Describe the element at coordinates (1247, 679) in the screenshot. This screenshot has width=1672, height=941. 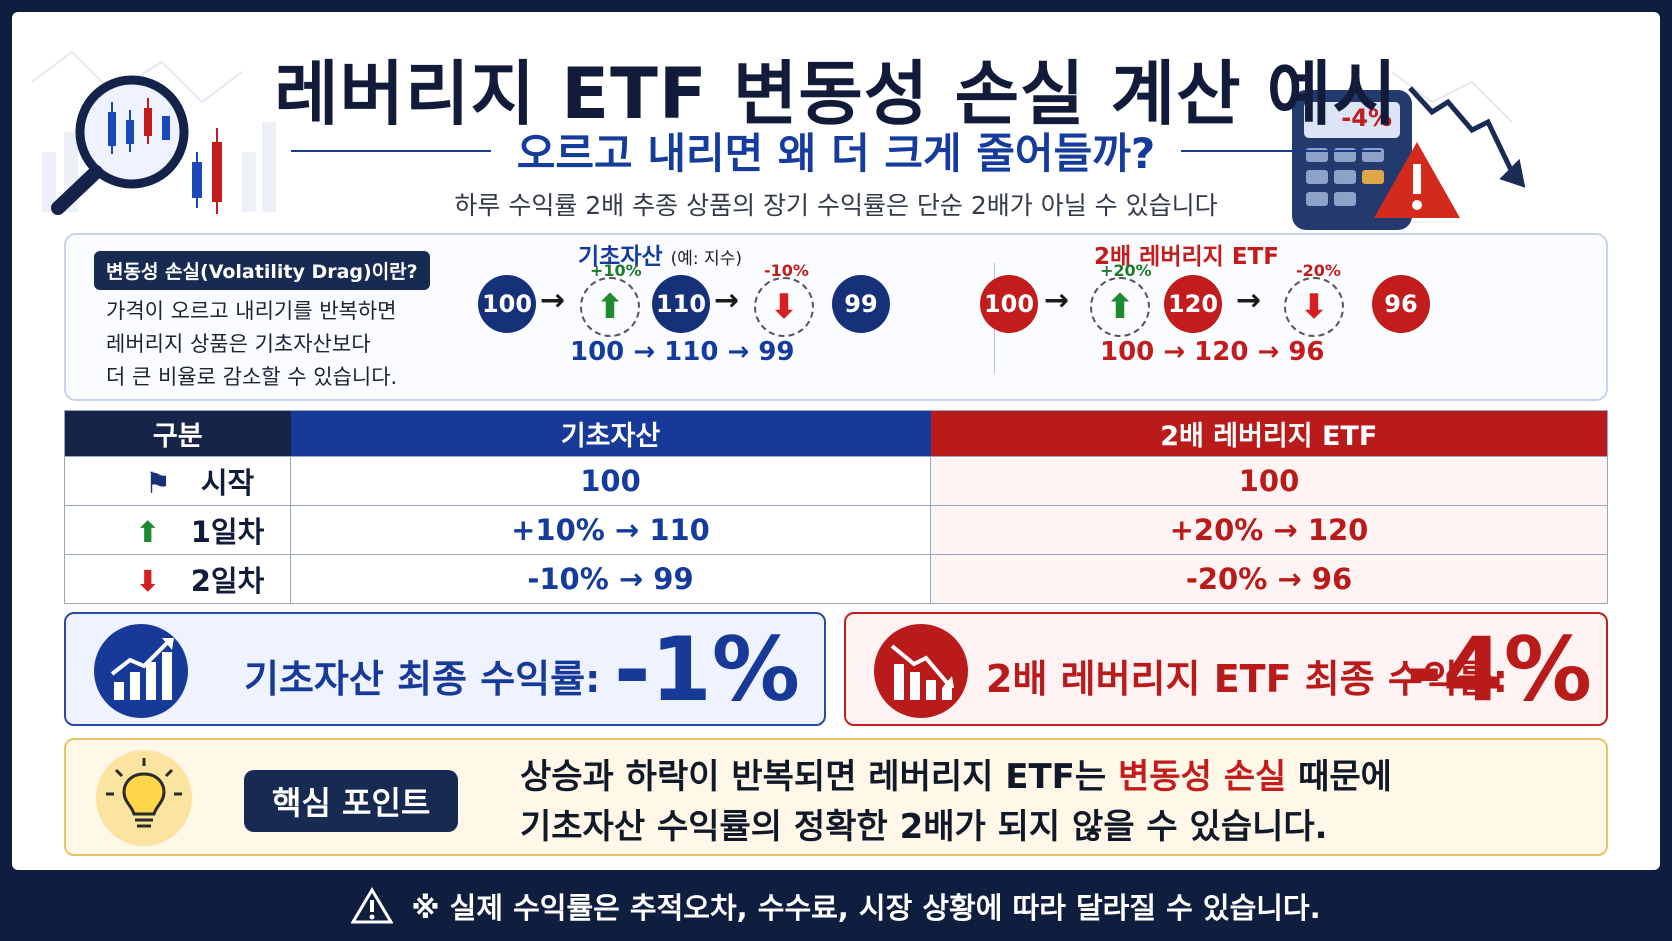
I see `lev-result-label: 2배 레버리지 ETF 최종 수익률:` at that location.